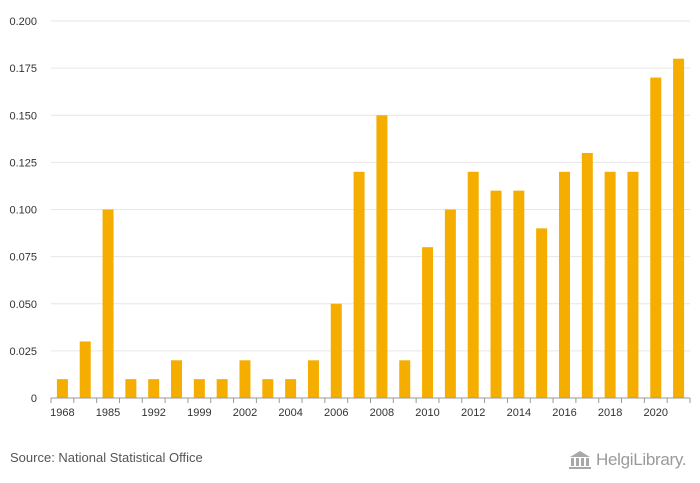  What do you see at coordinates (656, 238) in the screenshot?
I see `bar-2020` at bounding box center [656, 238].